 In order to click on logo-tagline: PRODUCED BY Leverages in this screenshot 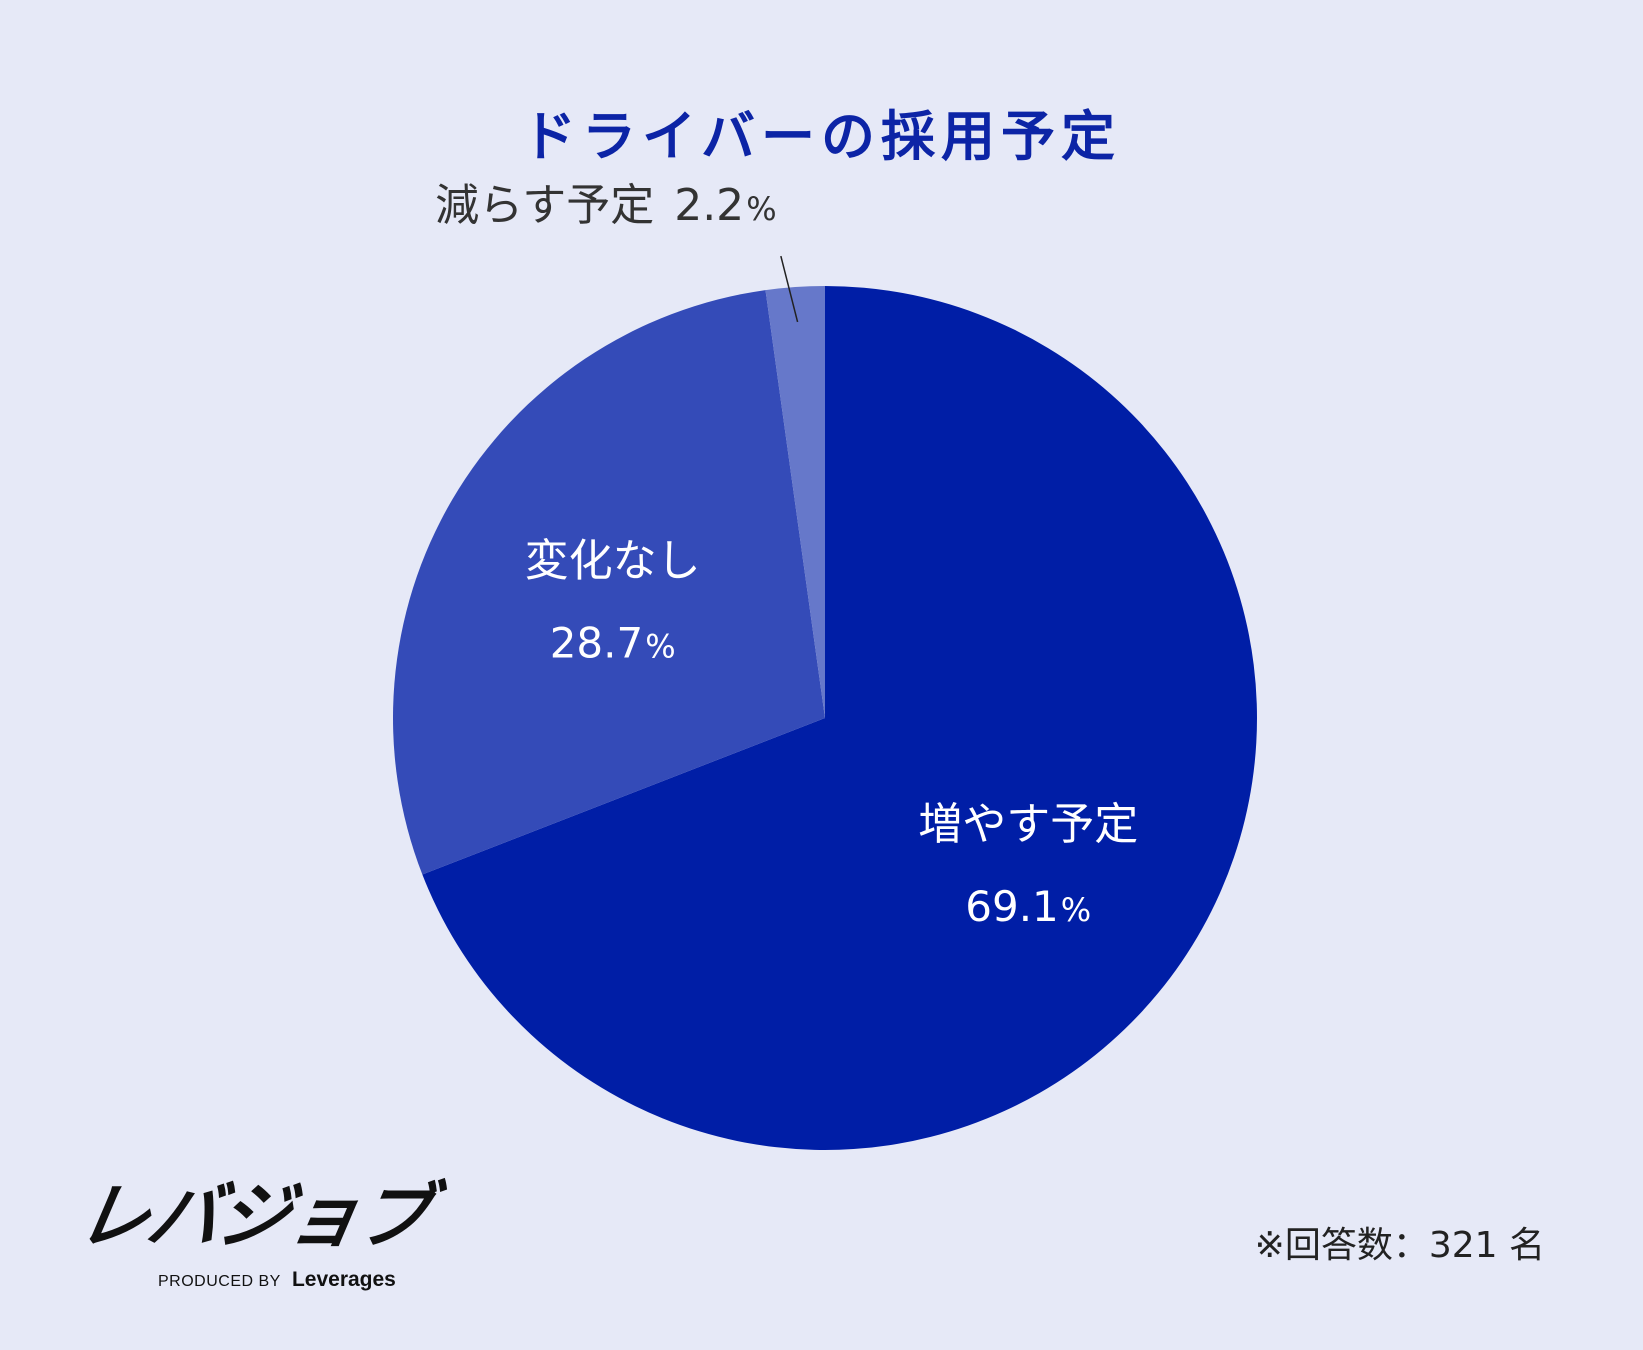, I will do `click(277, 1280)`.